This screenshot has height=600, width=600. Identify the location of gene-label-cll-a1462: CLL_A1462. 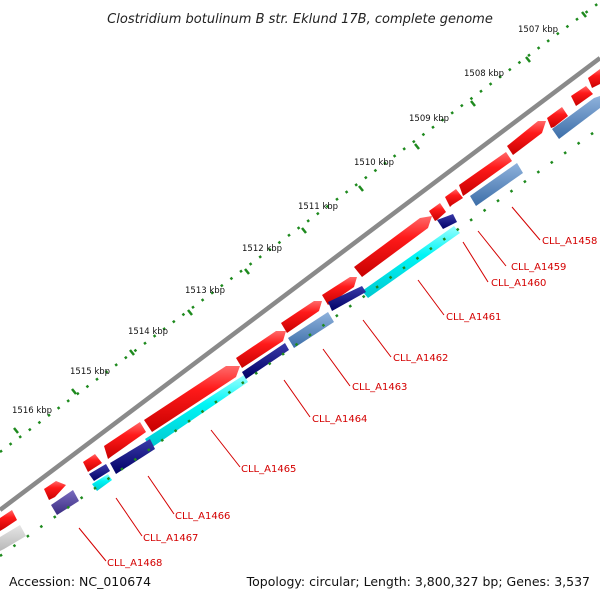
(420, 358).